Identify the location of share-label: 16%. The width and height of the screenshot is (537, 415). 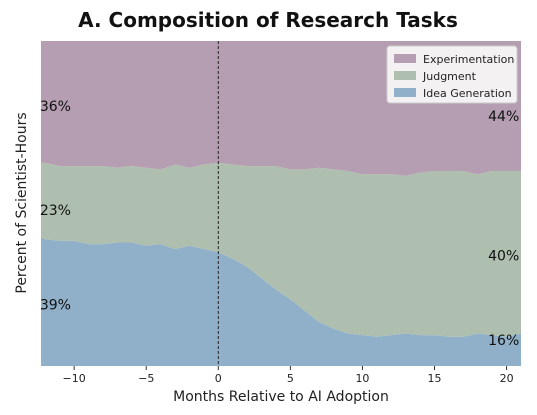
(503, 341).